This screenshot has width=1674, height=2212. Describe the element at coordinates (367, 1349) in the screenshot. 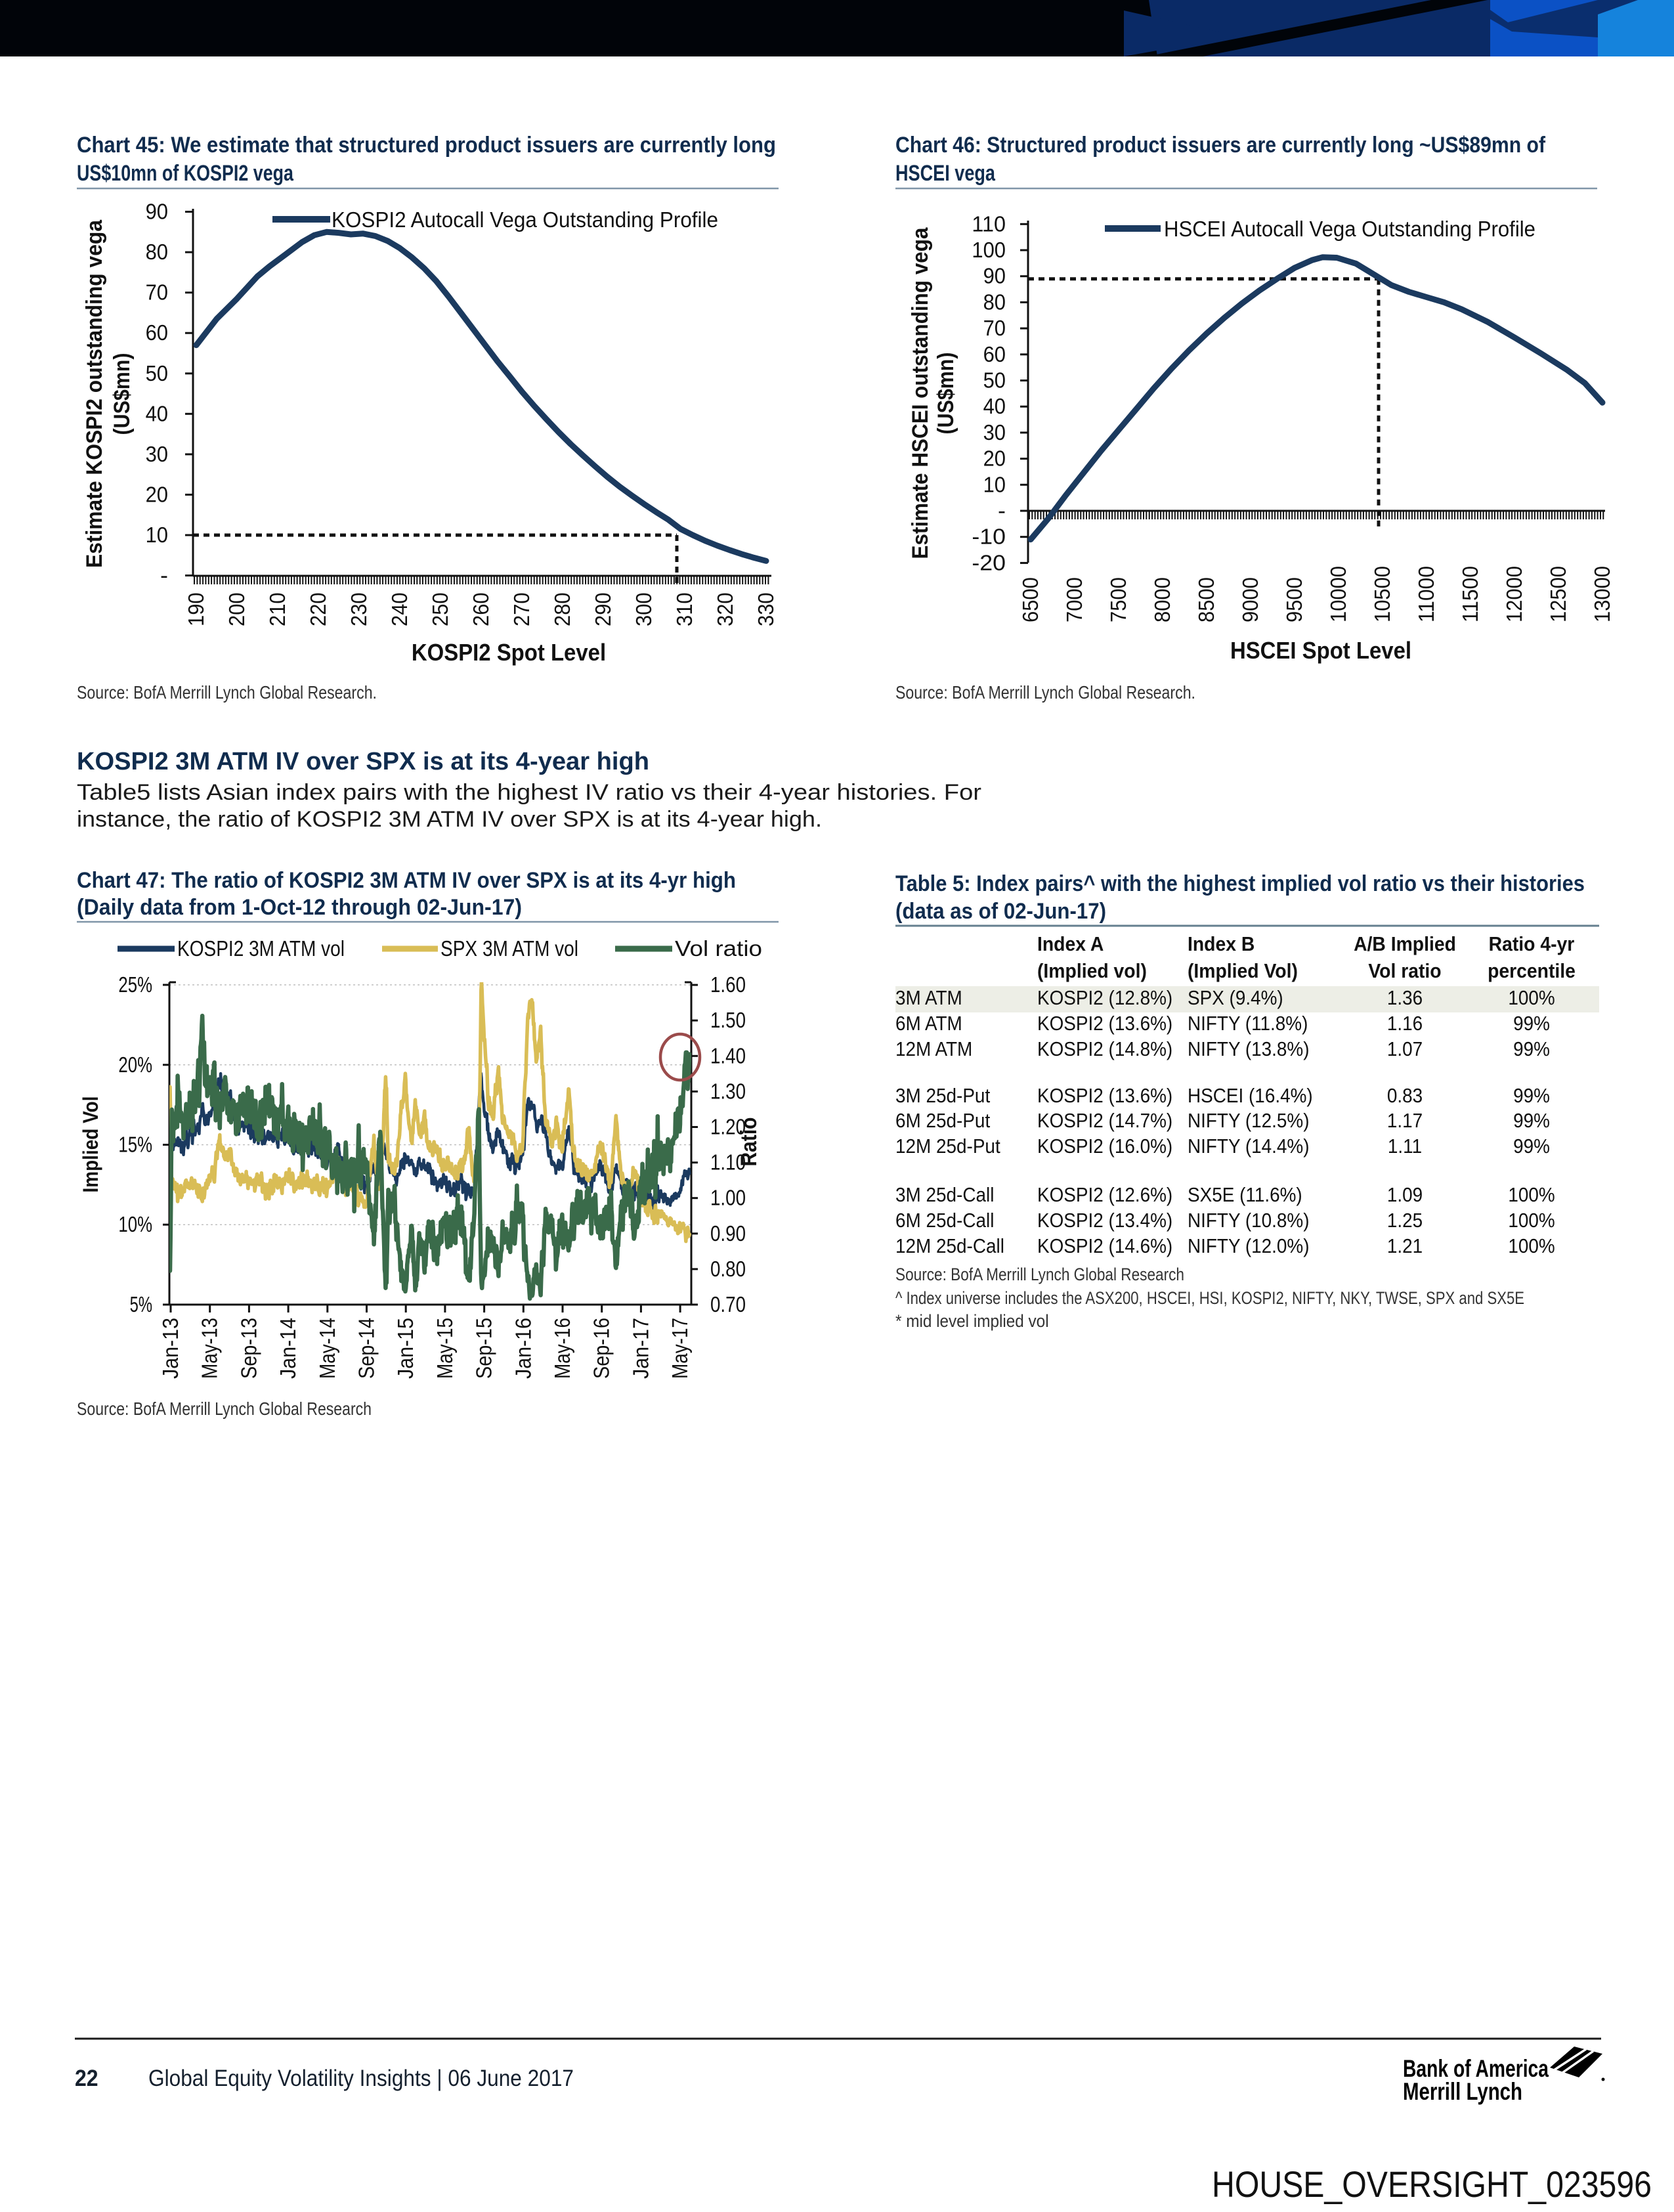

I see `svg-text: Sep-14` at that location.